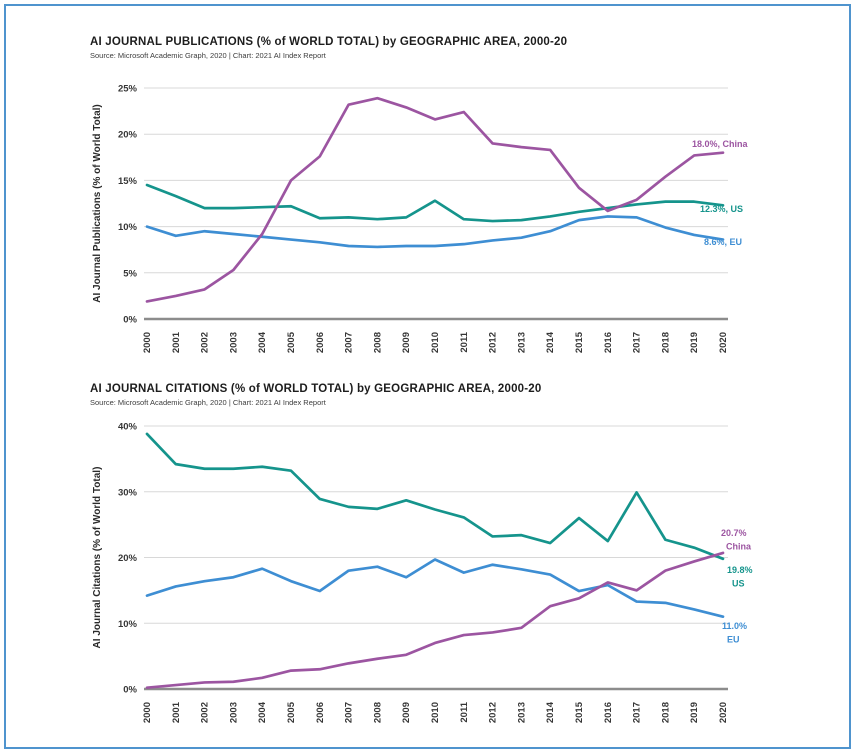  I want to click on line-end-label-china: 20.7%, so click(734, 533).